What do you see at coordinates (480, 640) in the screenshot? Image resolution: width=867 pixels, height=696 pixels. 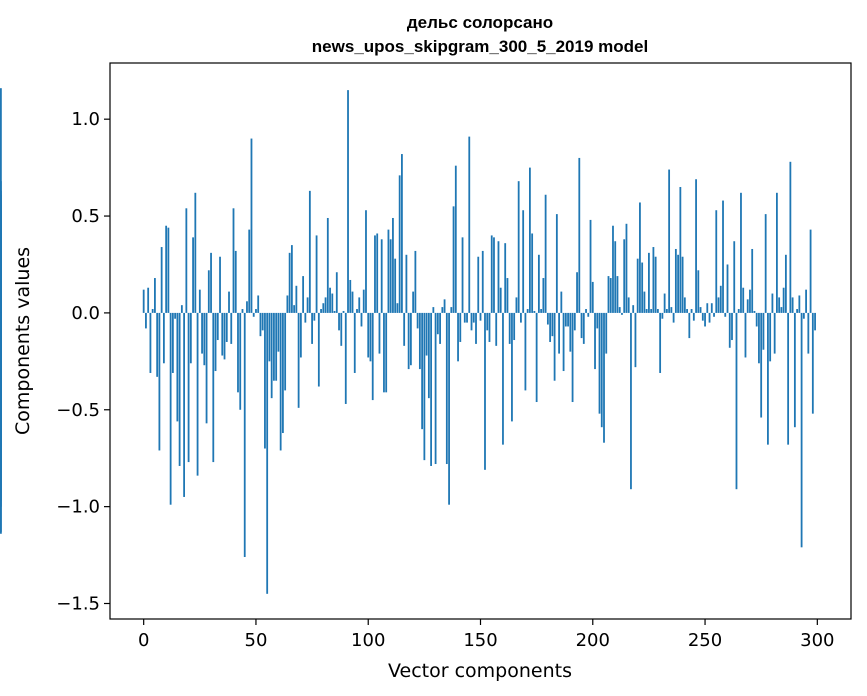 I see `x-tick-label: 150` at bounding box center [480, 640].